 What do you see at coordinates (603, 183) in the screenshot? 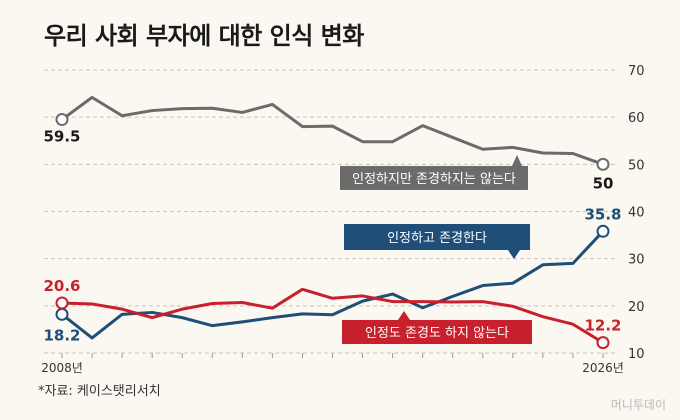
I see `end-value-label-0: 50` at bounding box center [603, 183].